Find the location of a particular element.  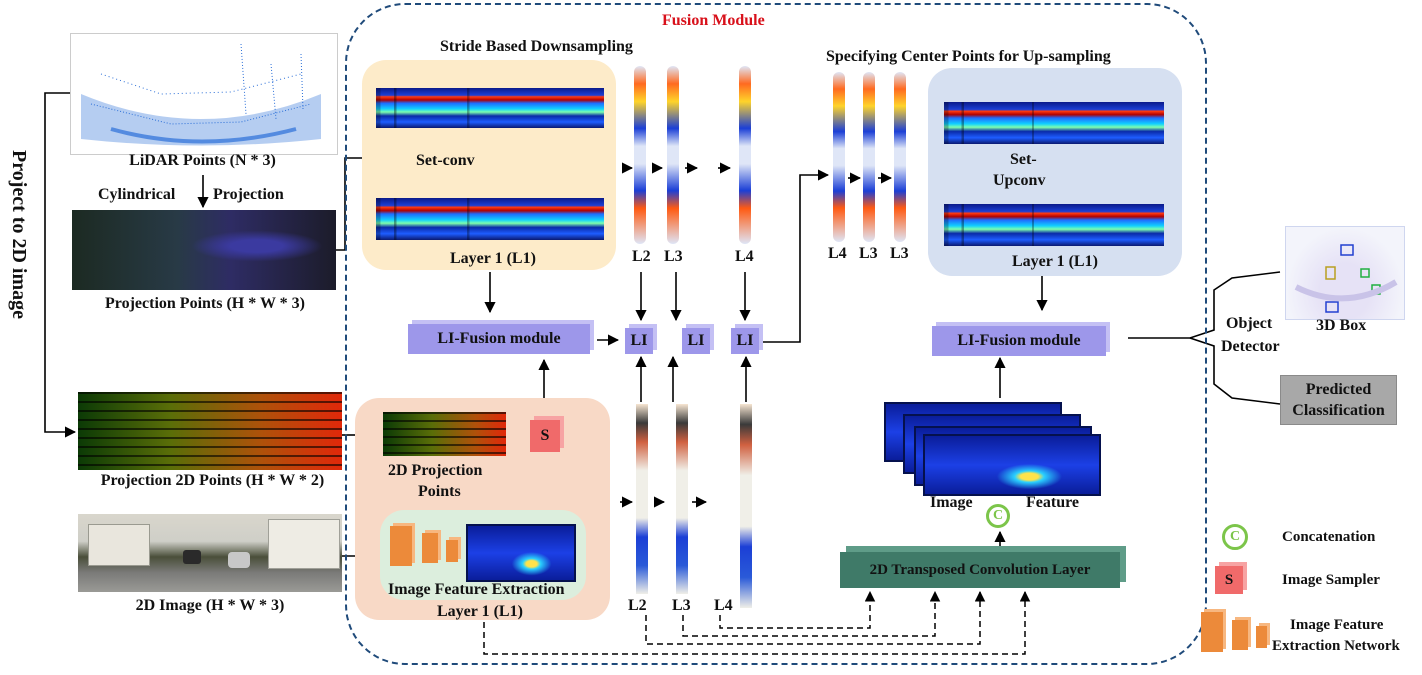

down-level-l3: L3 is located at coordinates (673, 256).